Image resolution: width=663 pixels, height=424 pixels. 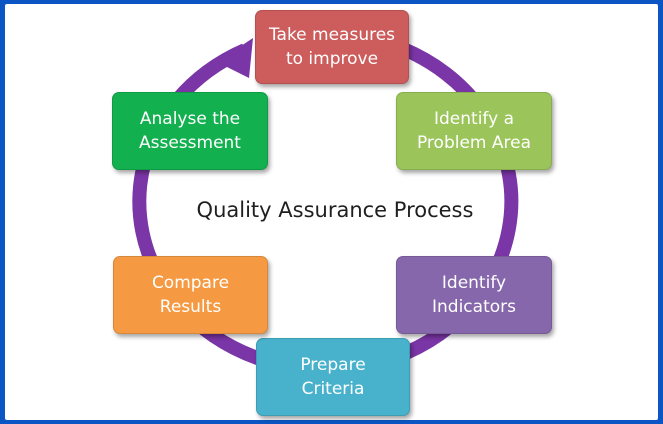 I want to click on step-prepare-criteria-label: Prepare Criteria, so click(x=333, y=377).